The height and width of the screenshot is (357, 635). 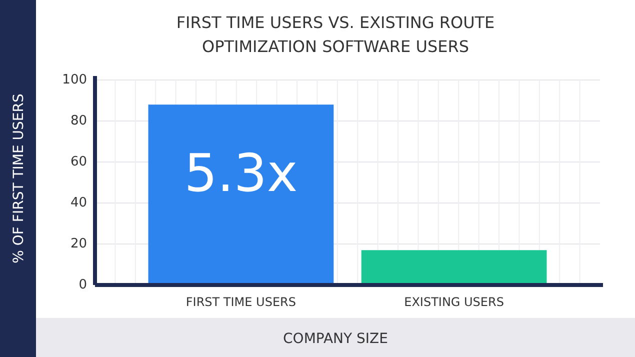 What do you see at coordinates (335, 339) in the screenshot?
I see `x-axis-title: COMPANY SIZE` at bounding box center [335, 339].